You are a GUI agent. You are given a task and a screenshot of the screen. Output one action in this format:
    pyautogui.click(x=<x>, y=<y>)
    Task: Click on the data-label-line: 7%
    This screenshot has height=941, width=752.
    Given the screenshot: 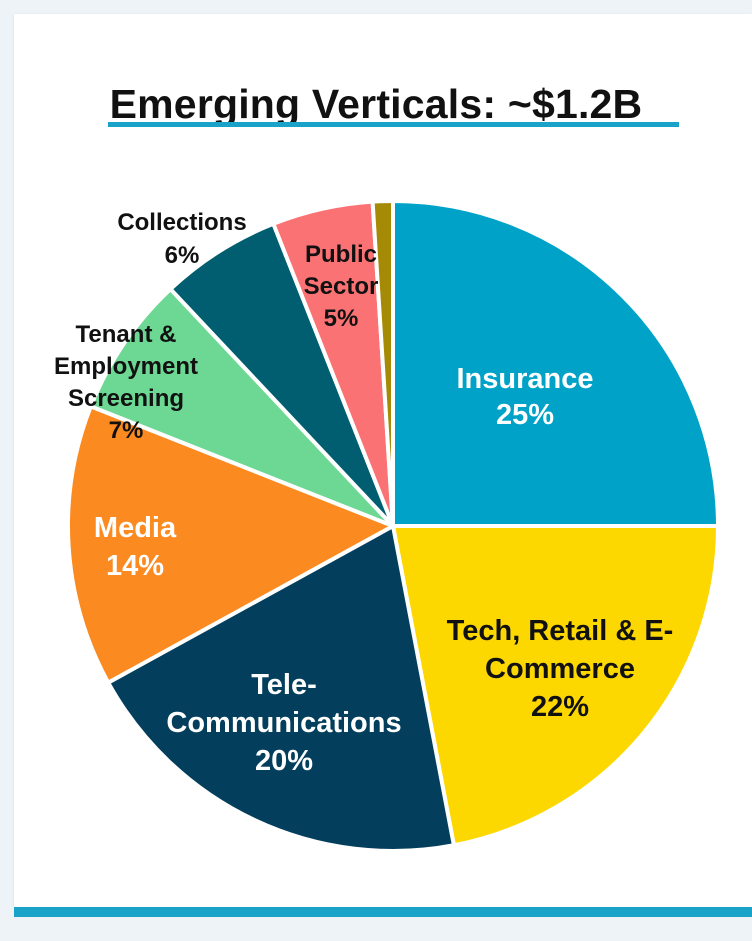 What is the action you would take?
    pyautogui.click(x=126, y=430)
    